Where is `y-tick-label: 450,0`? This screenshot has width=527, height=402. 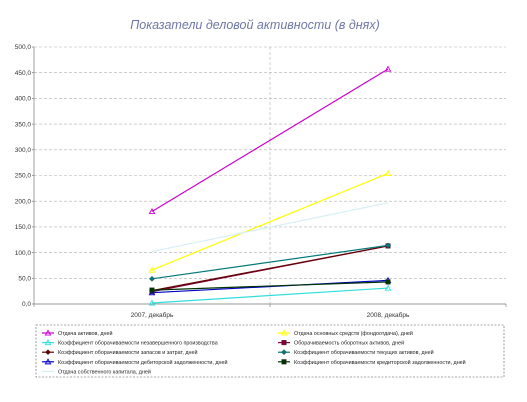 y-tick-label: 450,0 is located at coordinates (23, 73).